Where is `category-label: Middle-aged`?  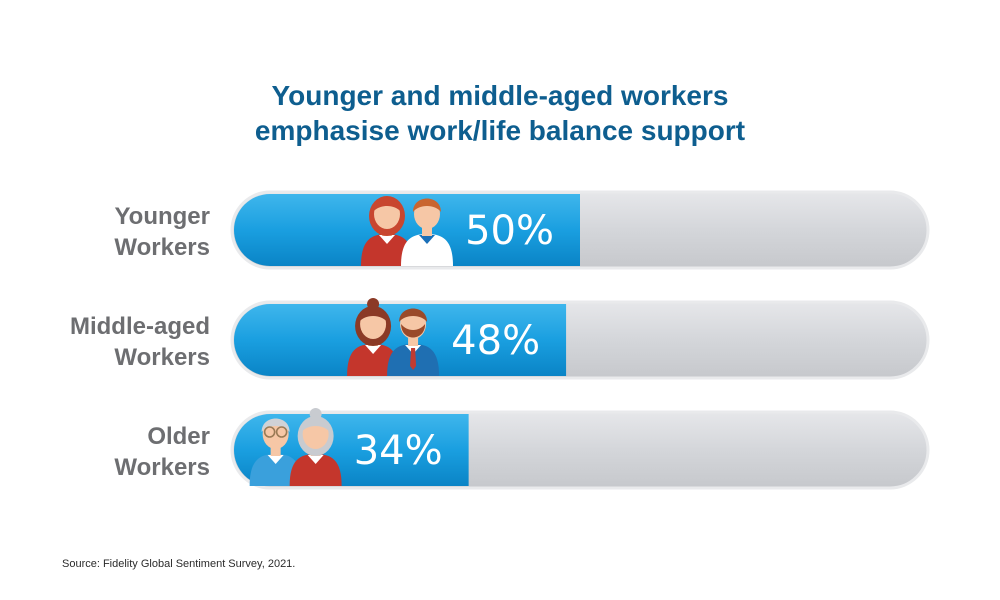
category-label: Middle-aged is located at coordinates (140, 326).